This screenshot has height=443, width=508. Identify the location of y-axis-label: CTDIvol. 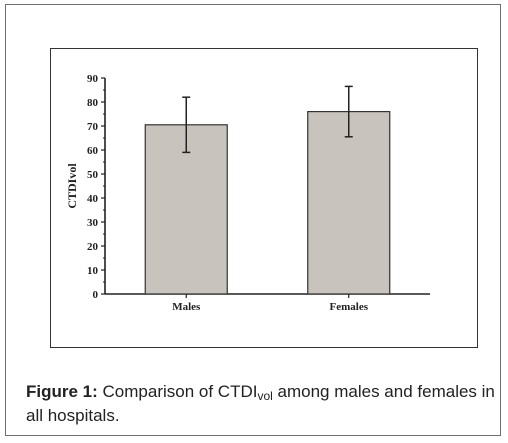
(72, 186).